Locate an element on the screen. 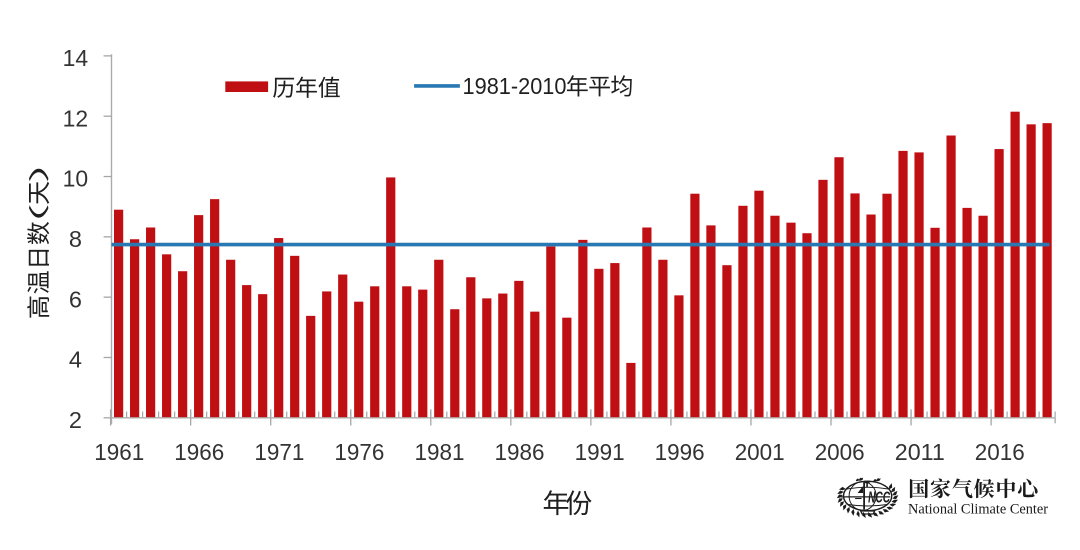  svg-text: 2011 is located at coordinates (920, 452).